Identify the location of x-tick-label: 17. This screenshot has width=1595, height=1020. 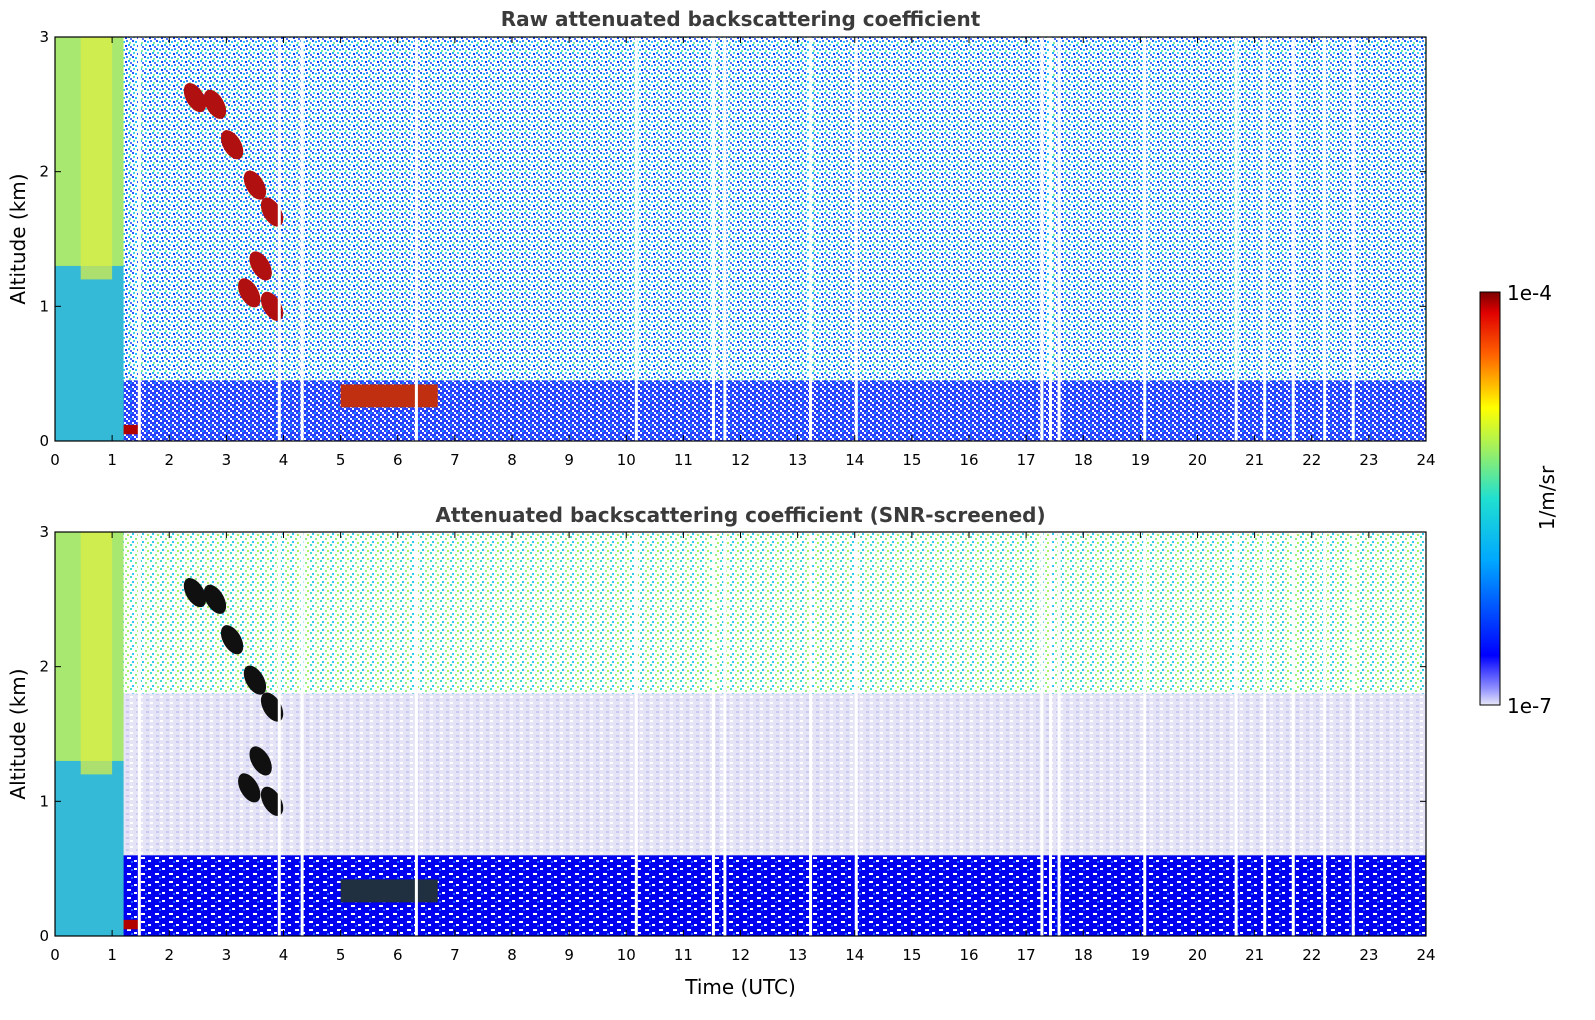
(1026, 460).